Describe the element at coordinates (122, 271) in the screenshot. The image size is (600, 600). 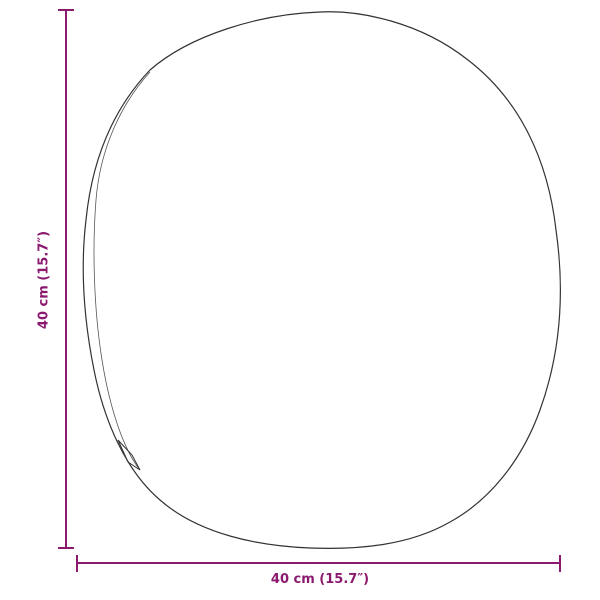
I see `mirror-outline-inner-edge` at that location.